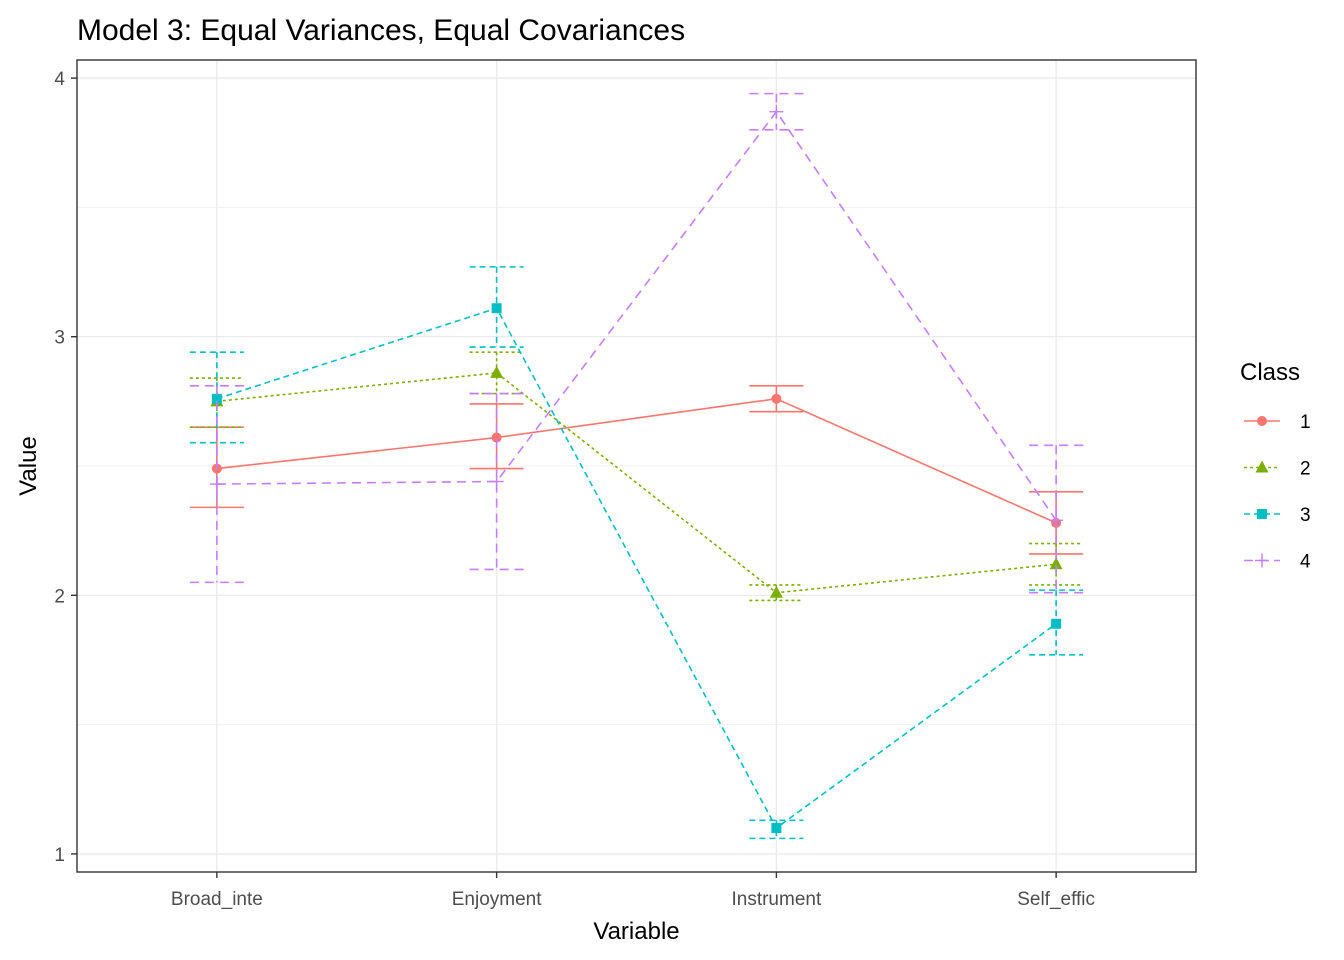  Describe the element at coordinates (1277, 469) in the screenshot. I see `legend-item-2: 2` at that location.